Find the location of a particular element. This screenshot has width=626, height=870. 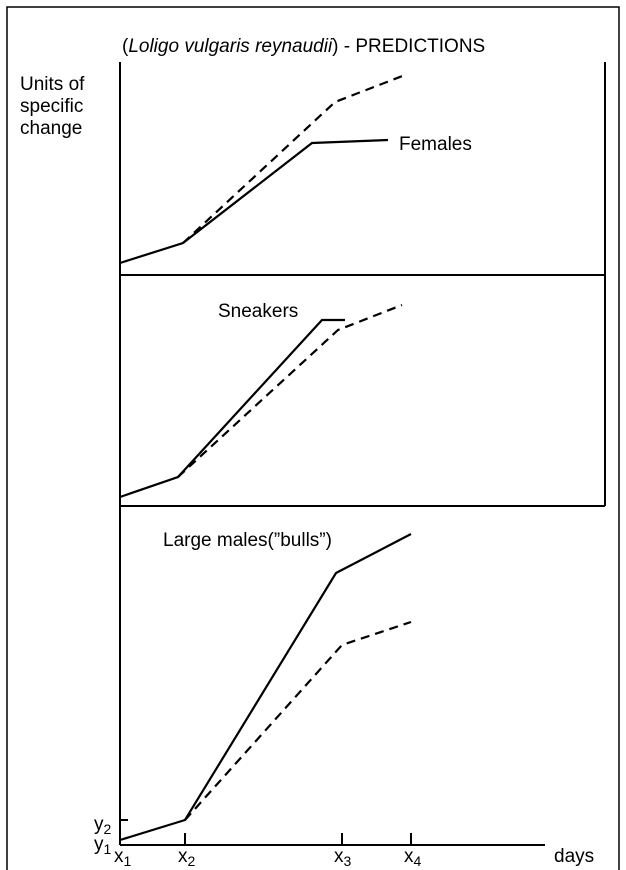

title-rest: ) - PREDICTIONS is located at coordinates (408, 46).